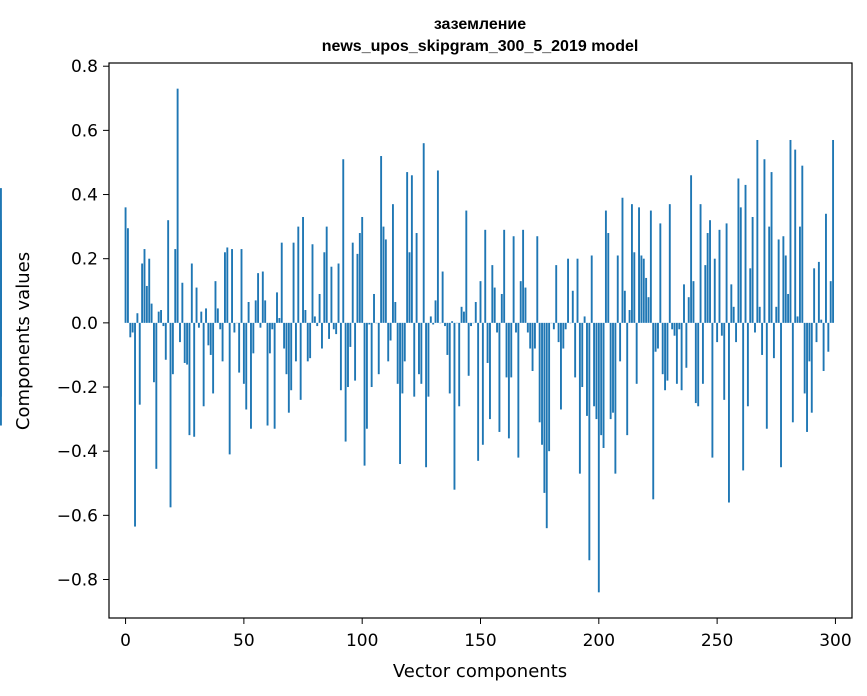 This screenshot has height=696, width=867. What do you see at coordinates (125, 641) in the screenshot?
I see `x-tick-label: 0` at bounding box center [125, 641].